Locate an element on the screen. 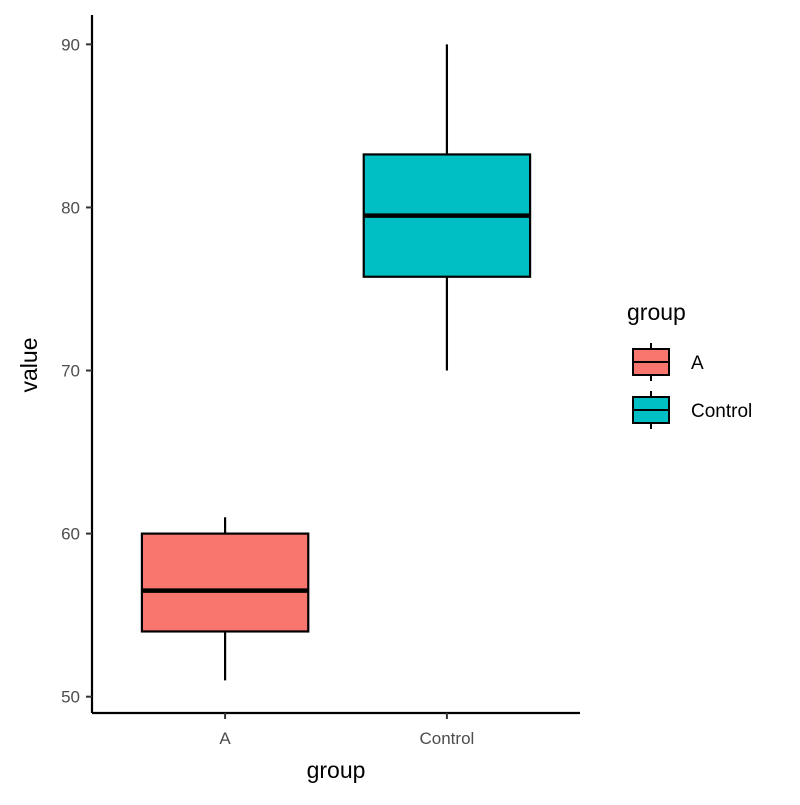  y-tick-label: 70 is located at coordinates (70, 371).